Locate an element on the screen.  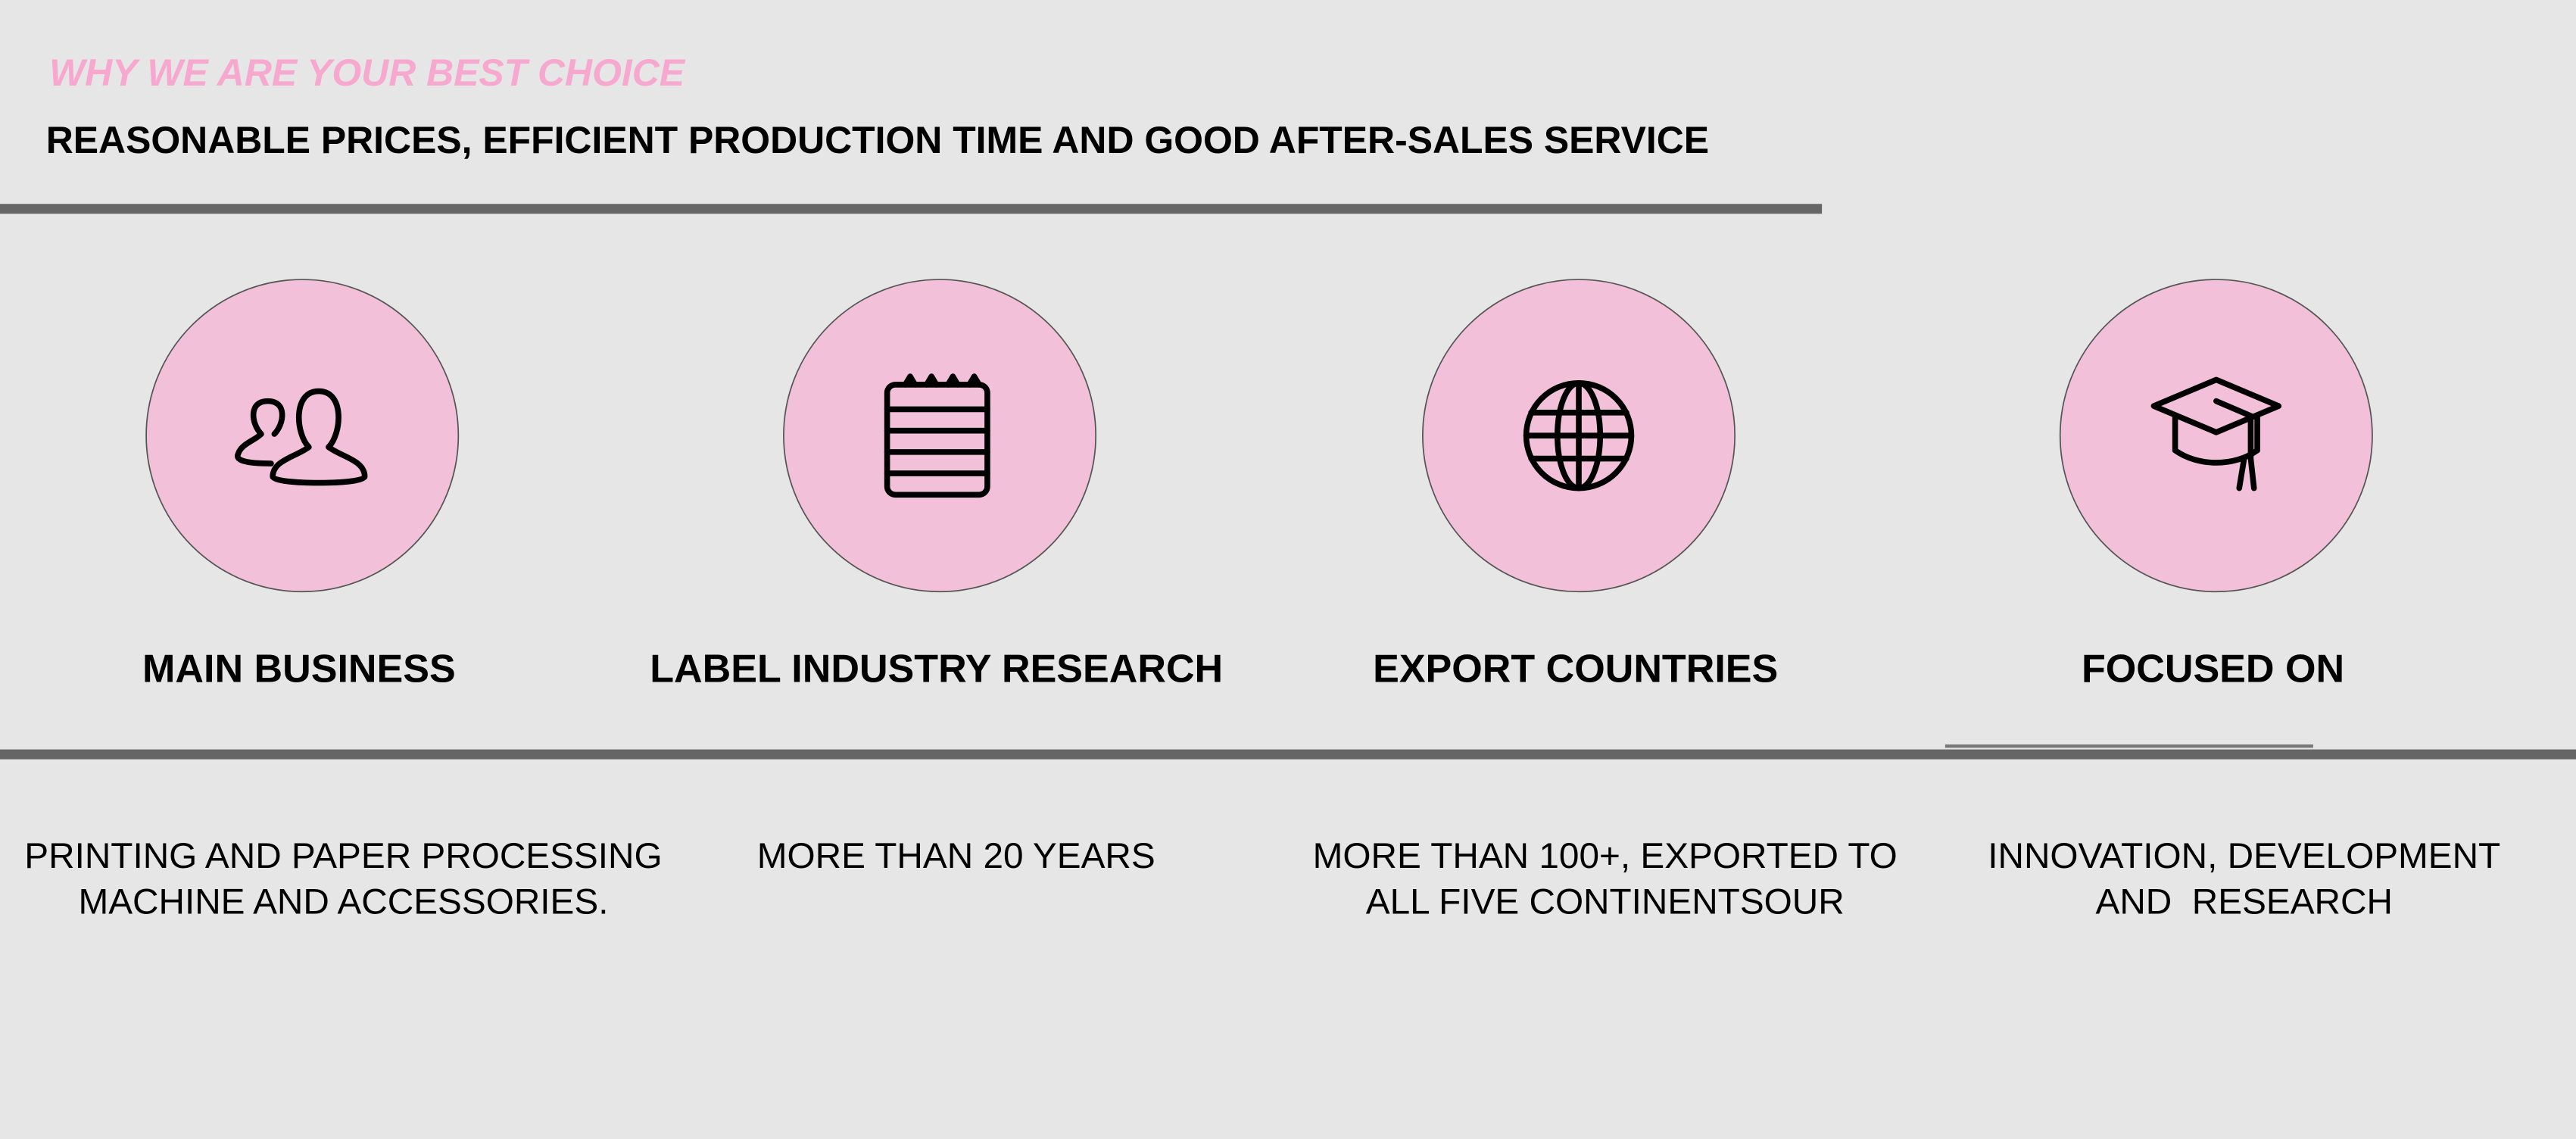
eyebrow: WHY WE ARE YOUR BEST CHOICE is located at coordinates (367, 72).